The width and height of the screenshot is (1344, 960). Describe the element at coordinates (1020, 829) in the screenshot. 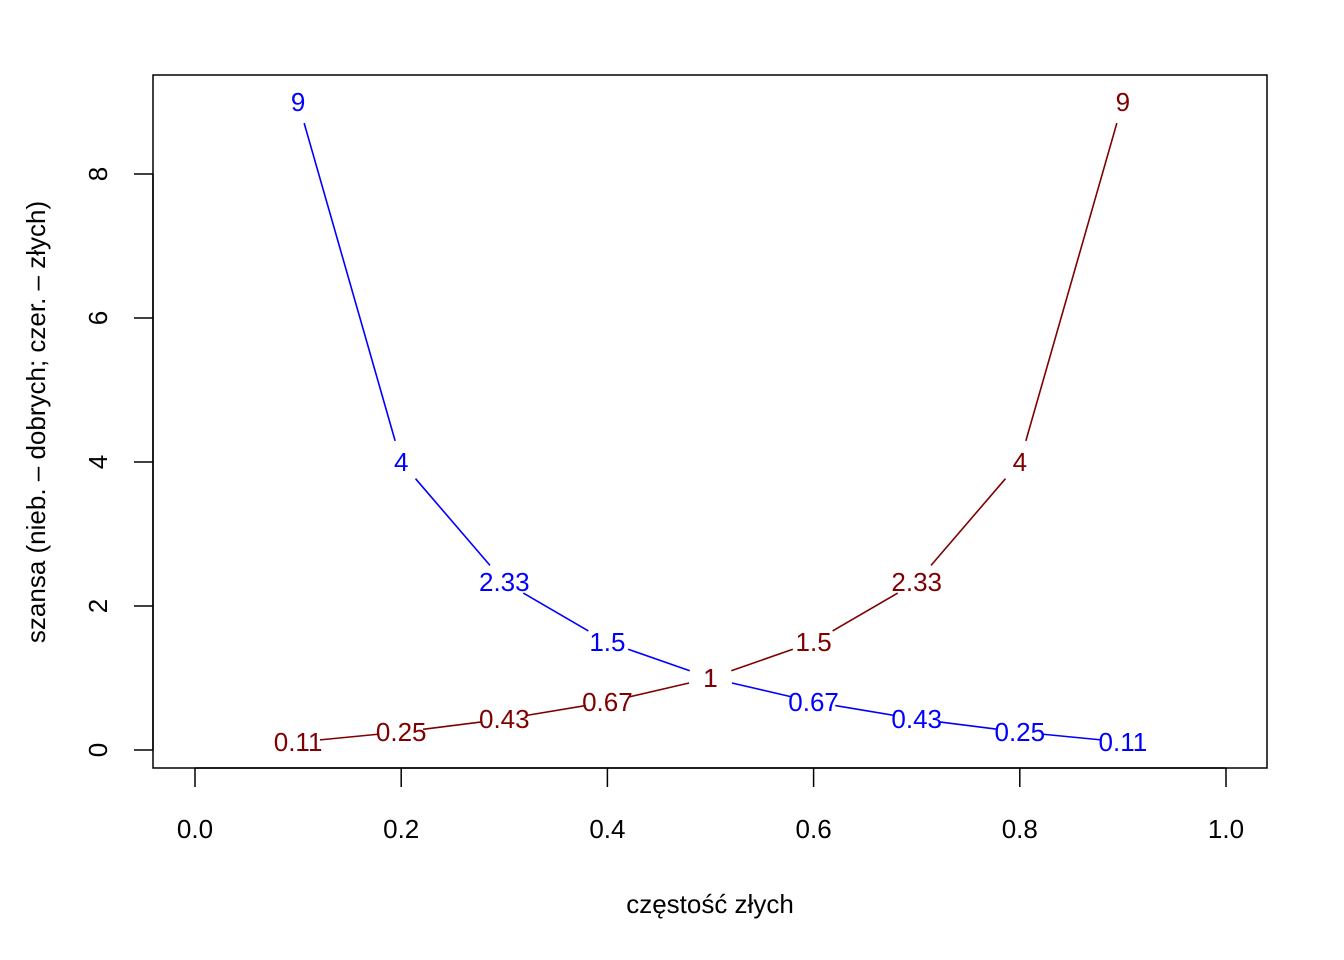

I see `x-tick-label: 0.8` at that location.